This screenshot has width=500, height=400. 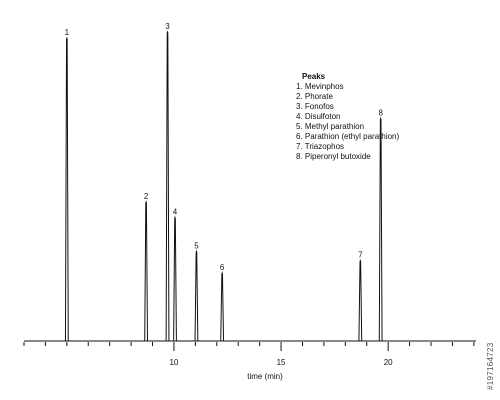 What do you see at coordinates (281, 362) in the screenshot?
I see `x-tick-label: 15` at bounding box center [281, 362].